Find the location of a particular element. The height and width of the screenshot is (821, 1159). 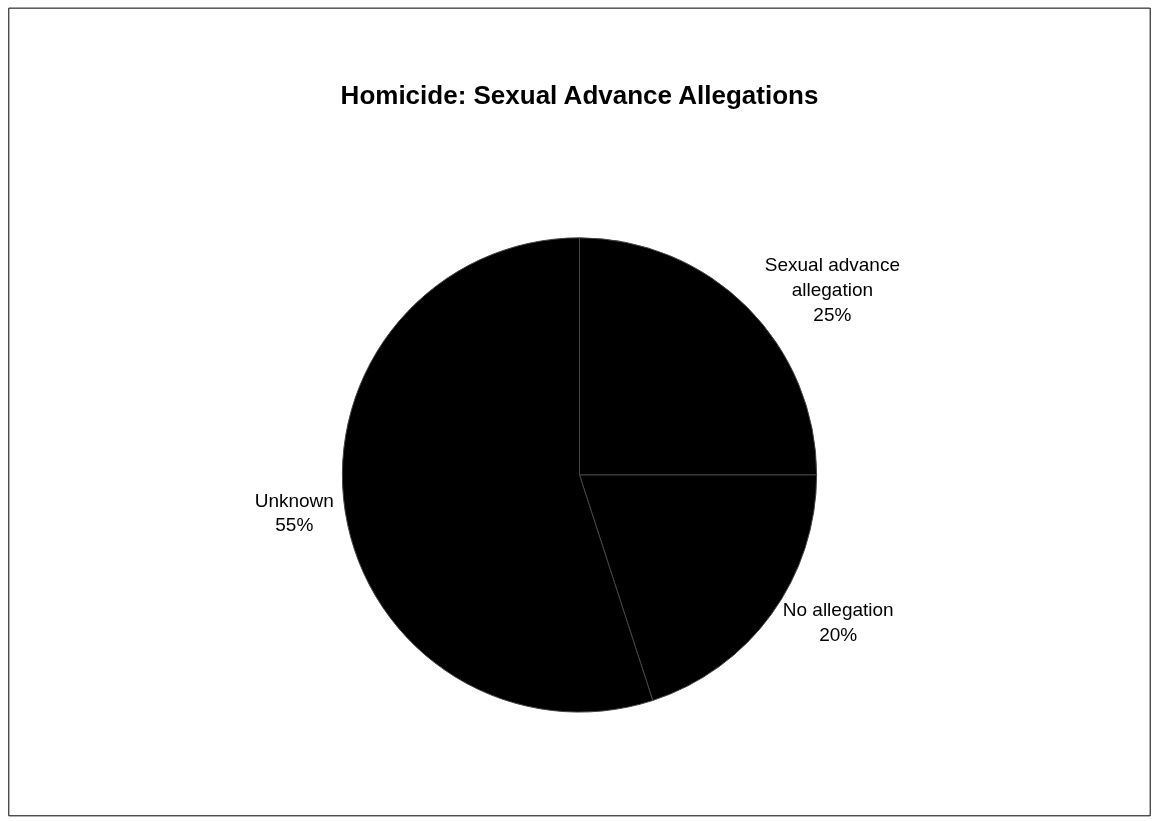

data-label: 55% is located at coordinates (294, 525).